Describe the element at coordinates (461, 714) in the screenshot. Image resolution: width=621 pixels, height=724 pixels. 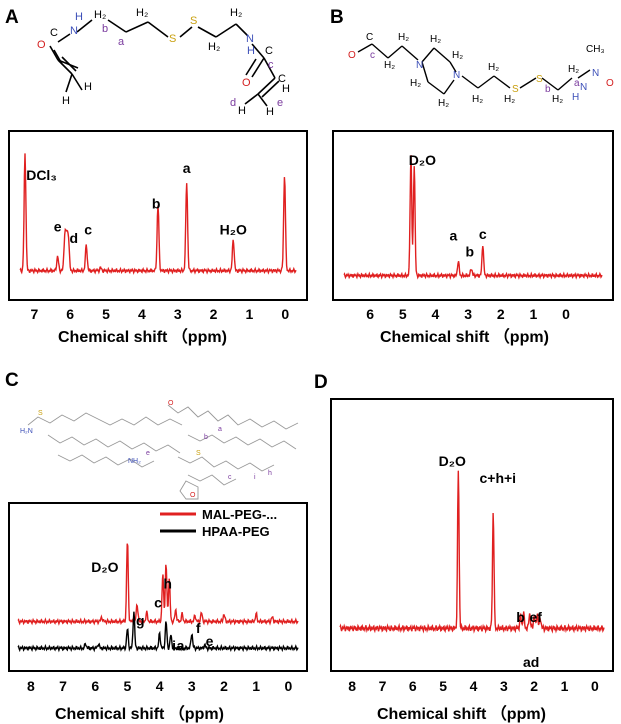
I see `x-axis-title-d: Chemical shift （ppm)` at that location.